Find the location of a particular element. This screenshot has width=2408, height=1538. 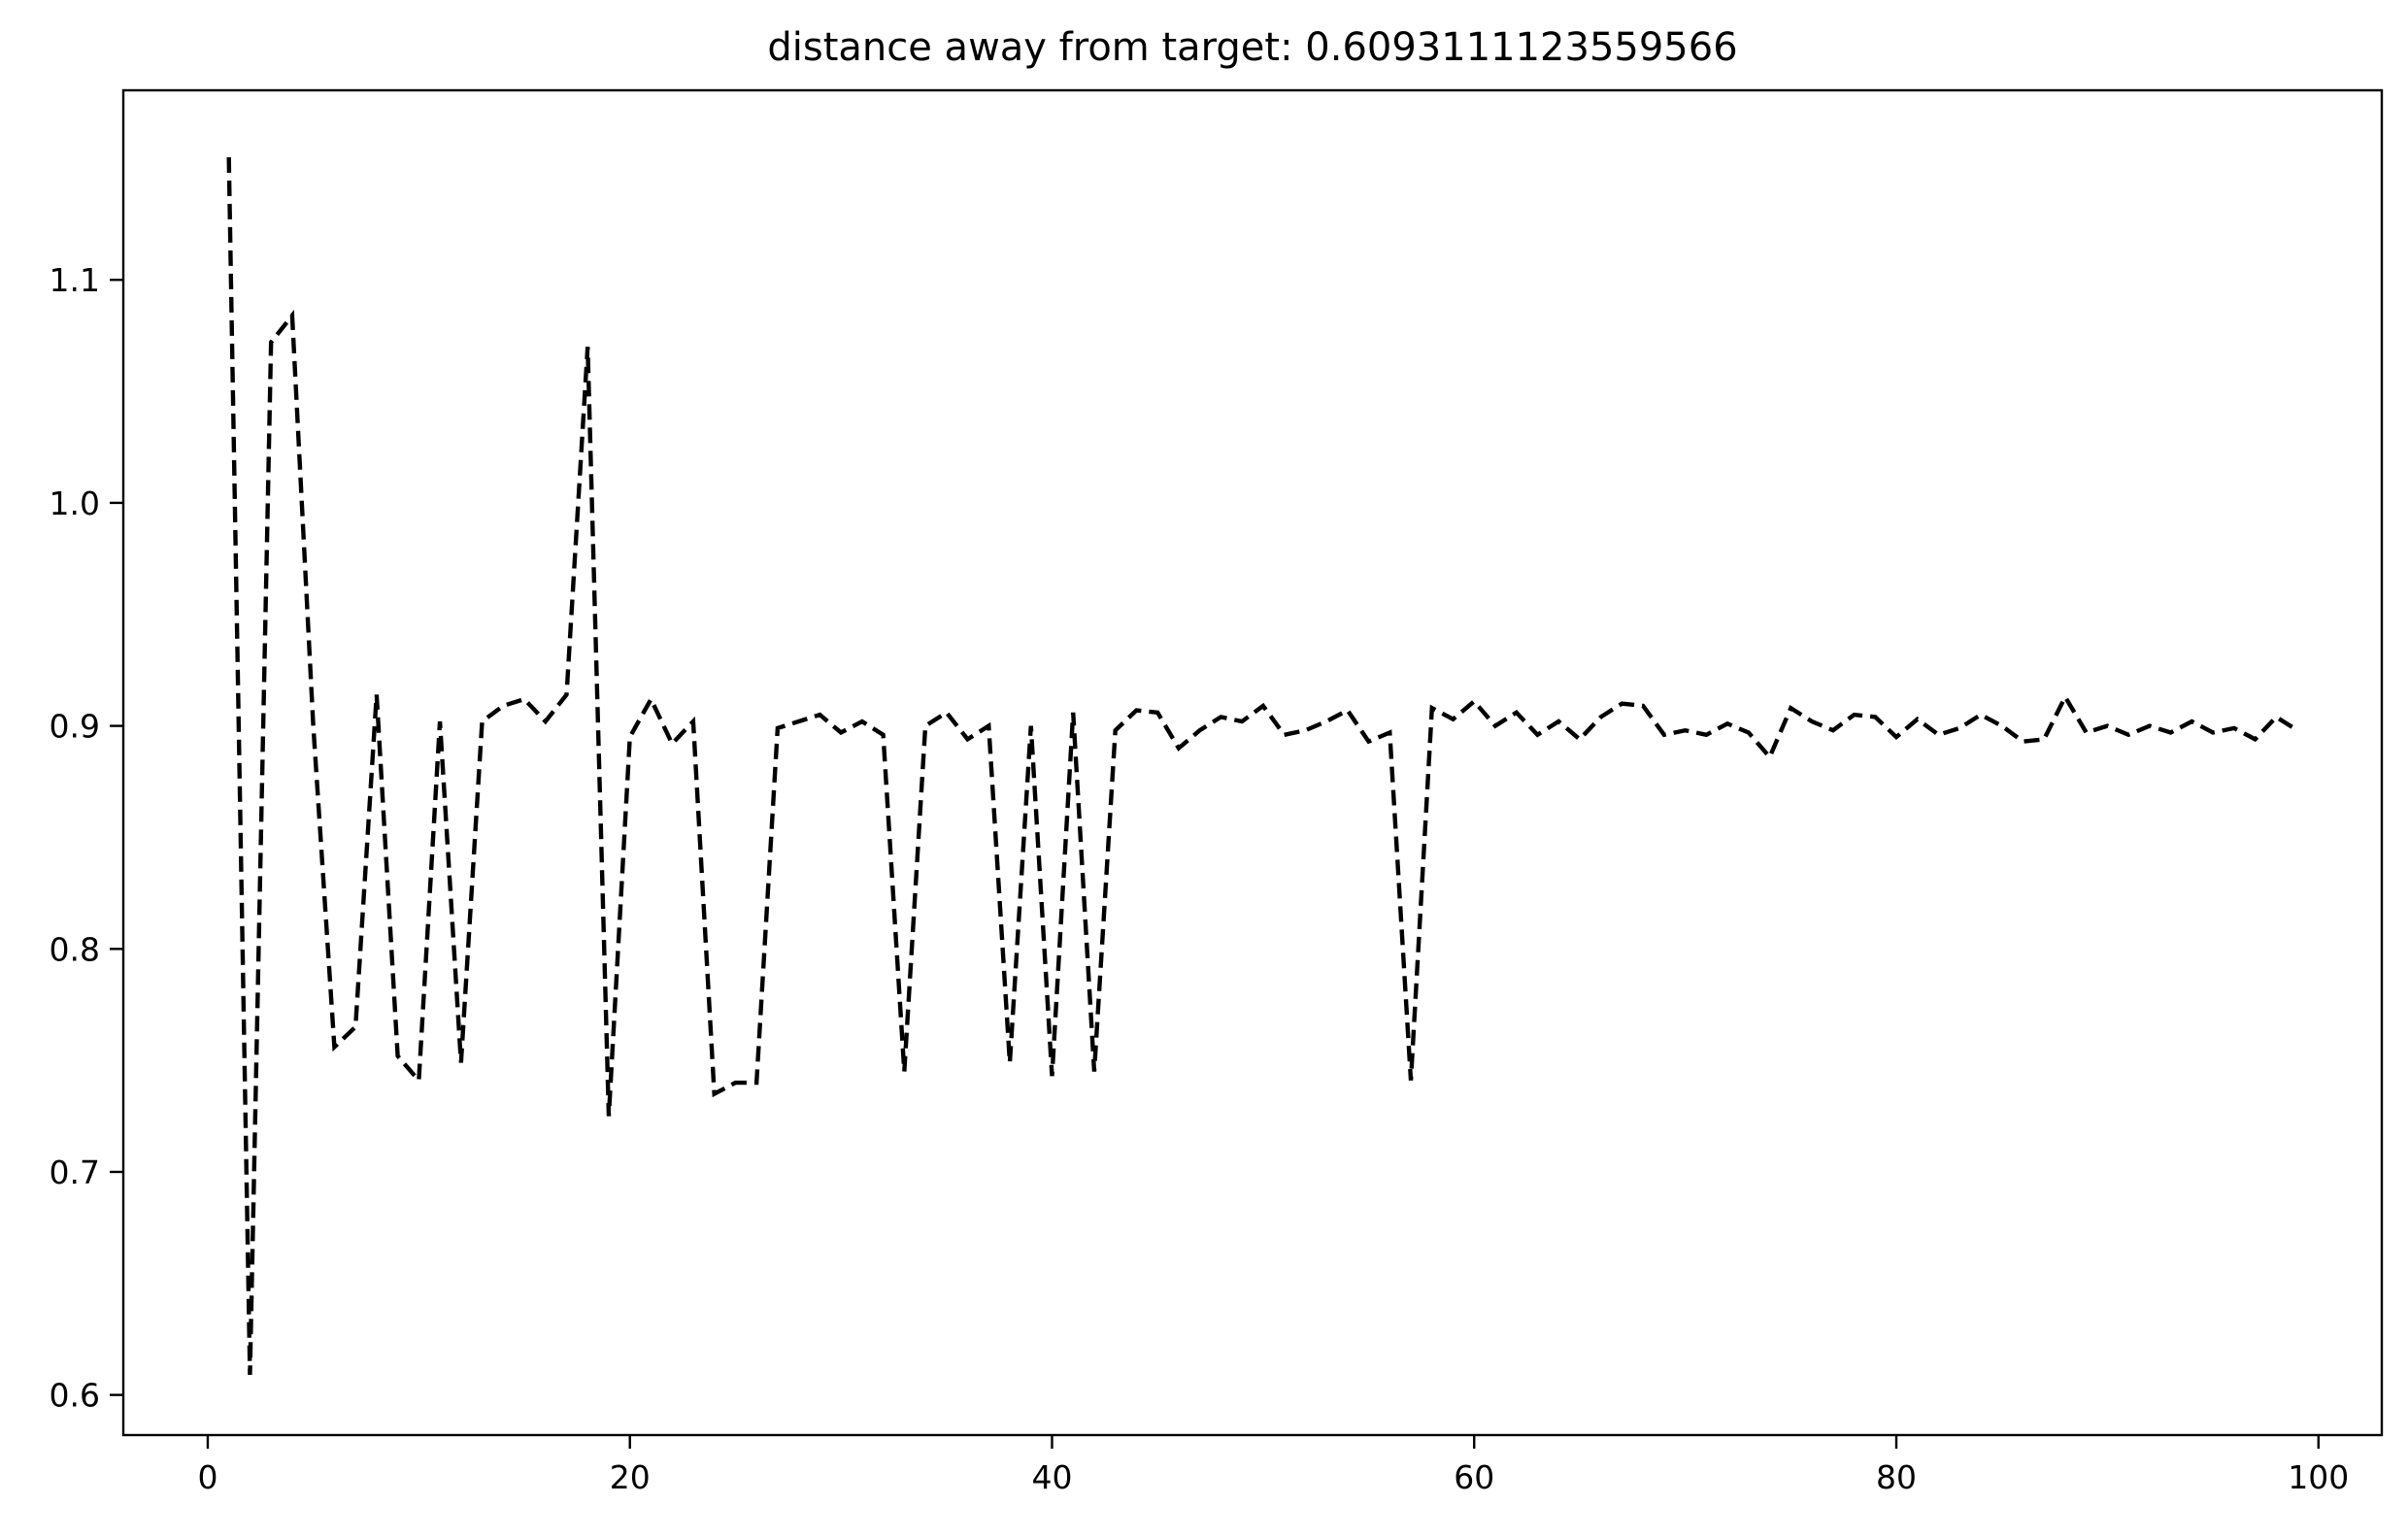

x-axis-ticks: 0 20 40 60 80 100 is located at coordinates (1273, 1465).